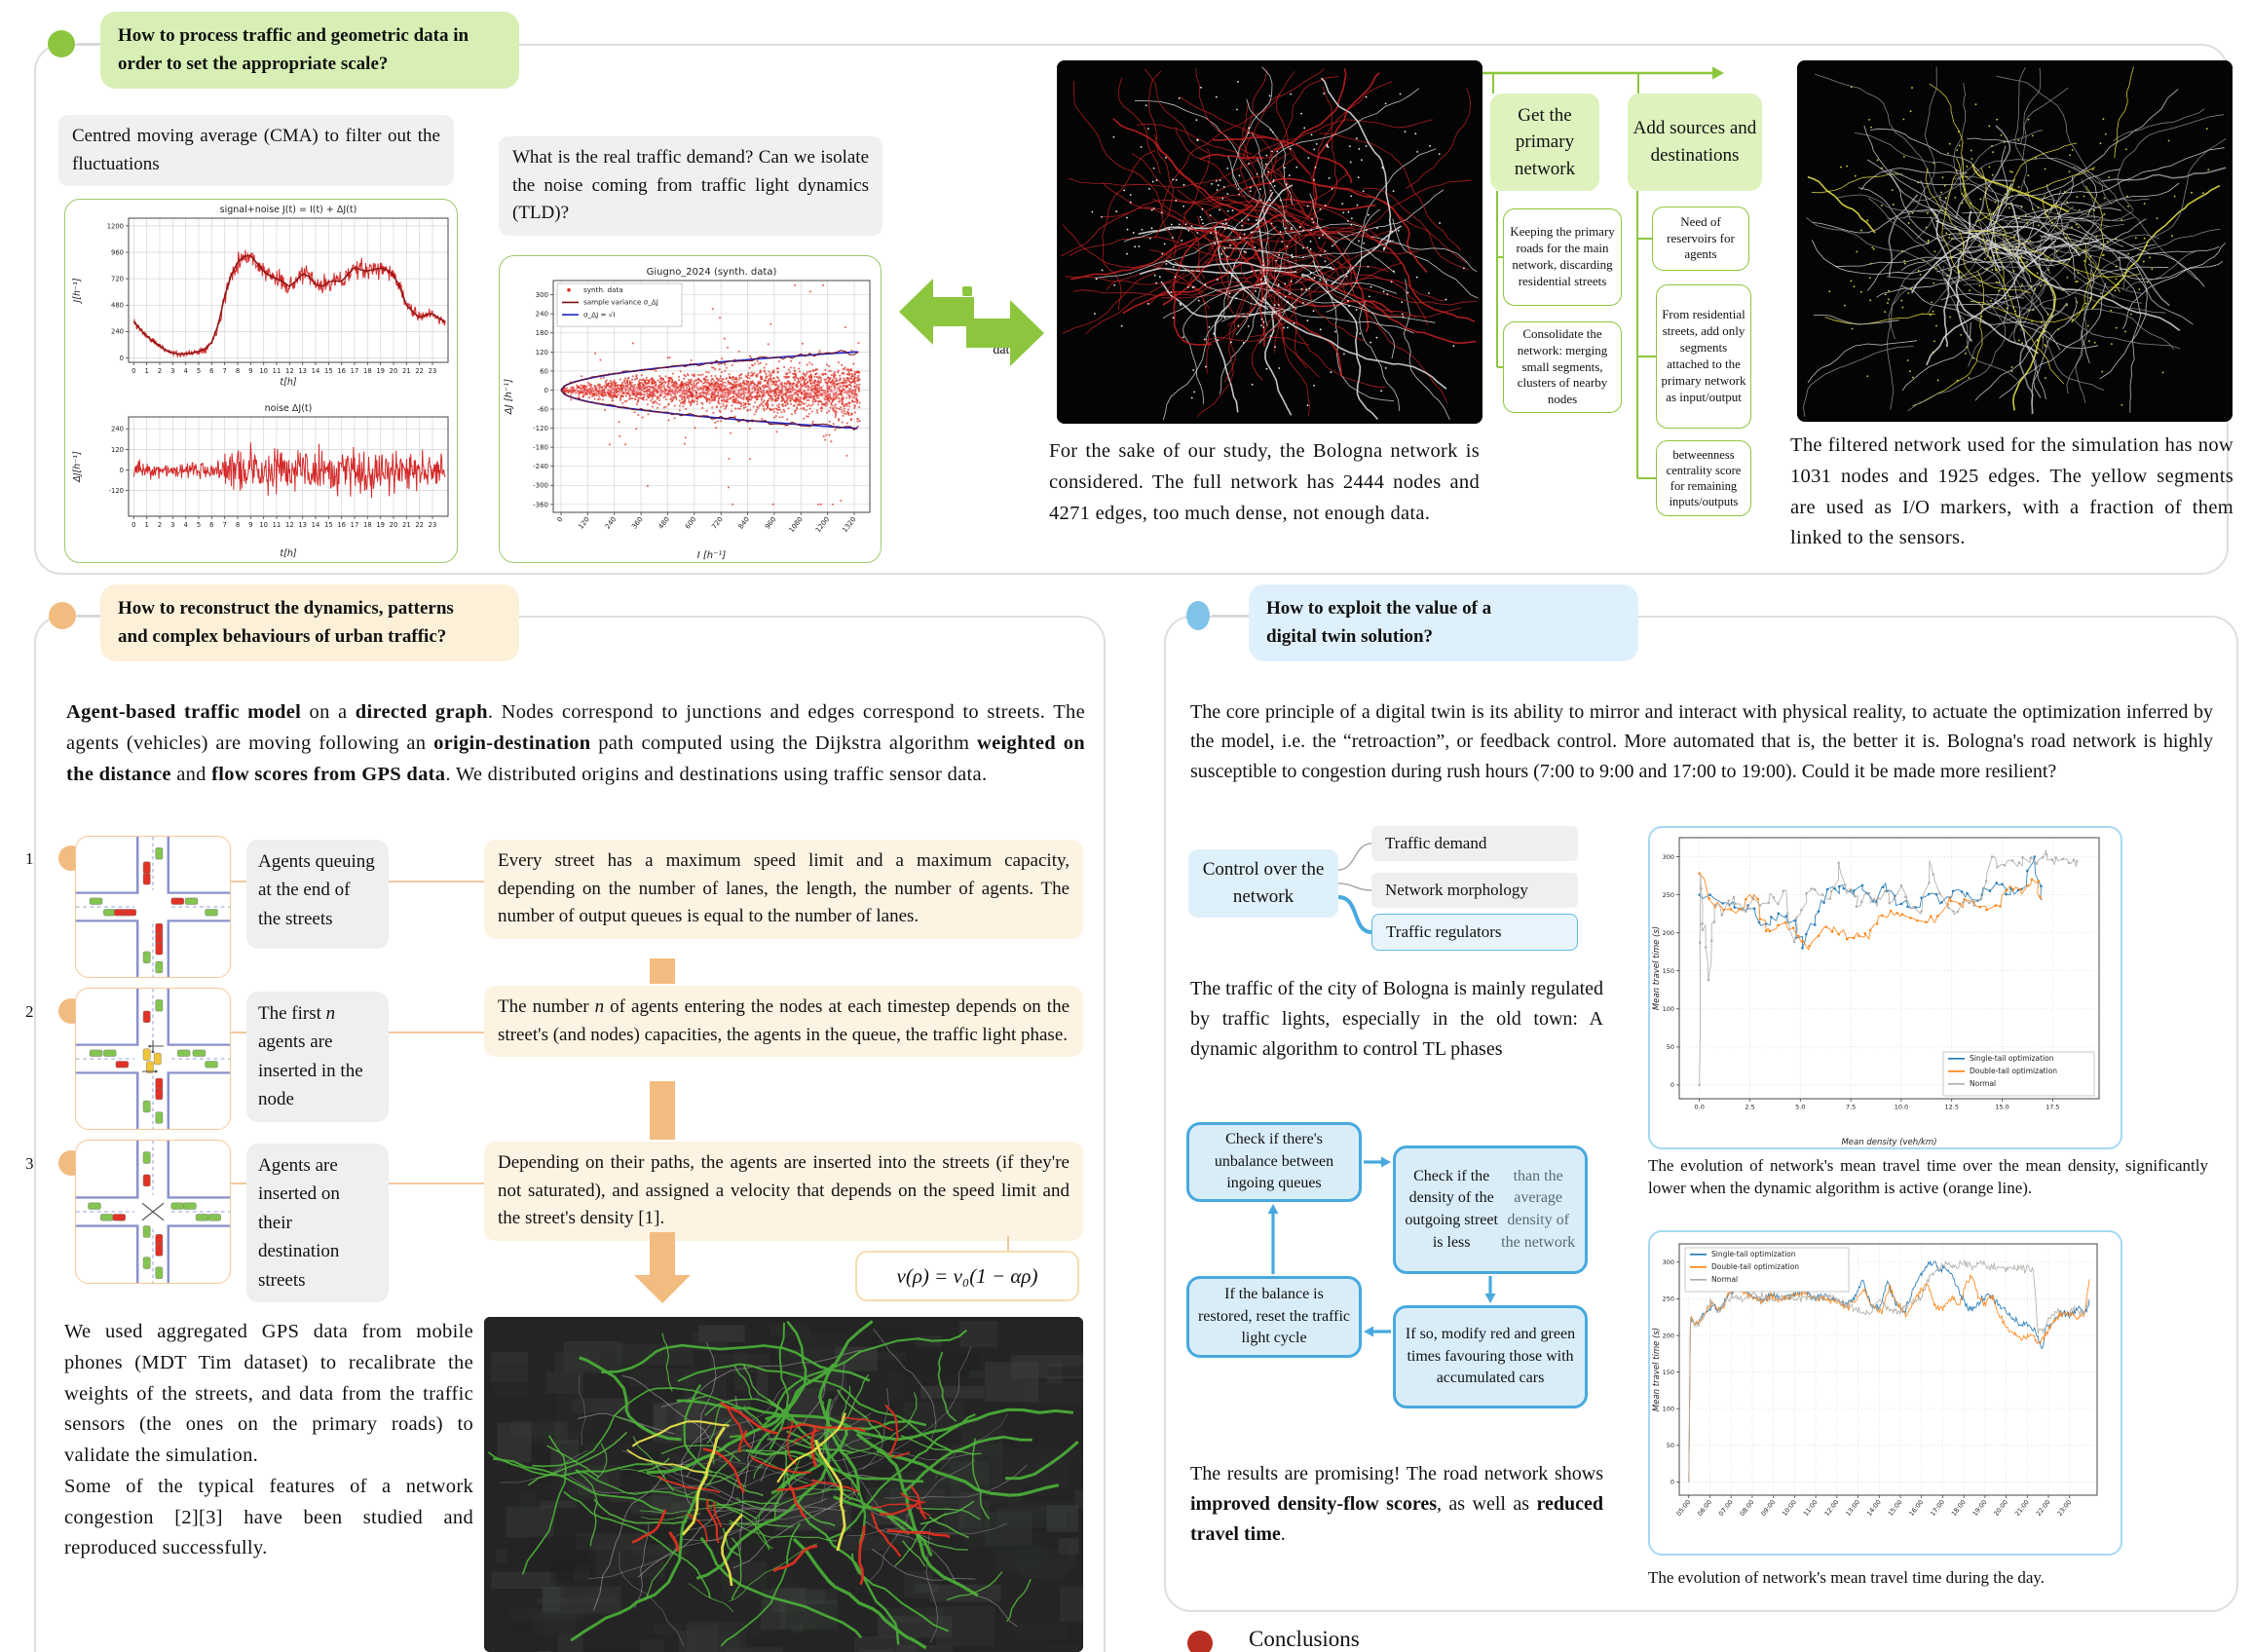  What do you see at coordinates (77, 467) in the screenshot?
I see `svg-text: ΔJ[h⁻¹]` at bounding box center [77, 467].